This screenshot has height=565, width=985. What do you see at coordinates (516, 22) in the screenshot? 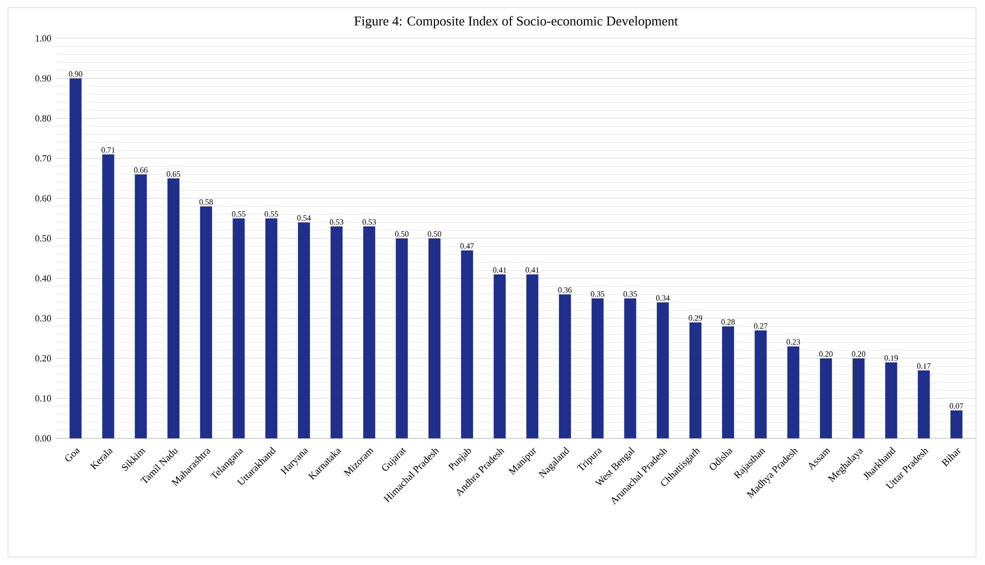
I see `chart-title: Figure 4: Composite Index of Socio-economic Development` at bounding box center [516, 22].